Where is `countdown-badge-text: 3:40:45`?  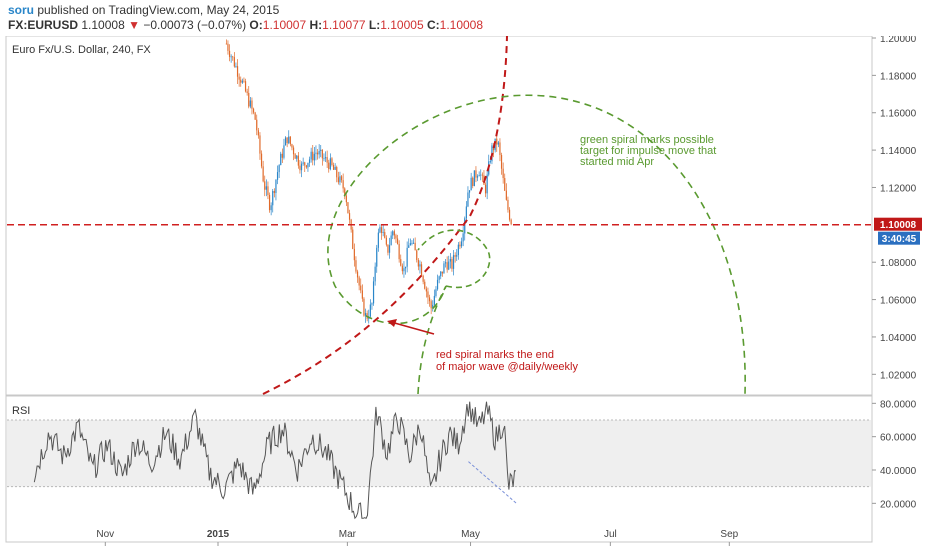 countdown-badge-text: 3:40:45 is located at coordinates (899, 239).